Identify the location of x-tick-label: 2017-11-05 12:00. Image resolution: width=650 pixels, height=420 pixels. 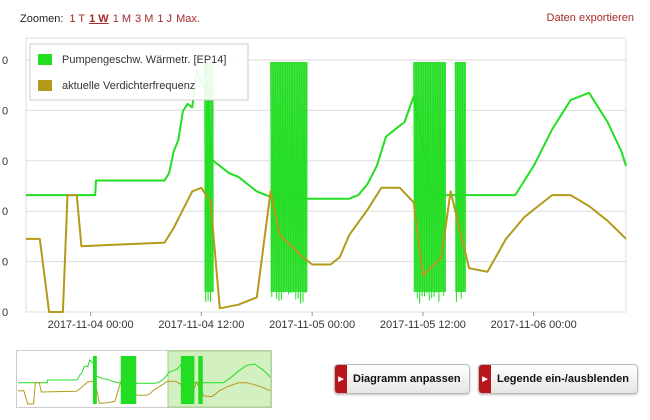
(423, 325).